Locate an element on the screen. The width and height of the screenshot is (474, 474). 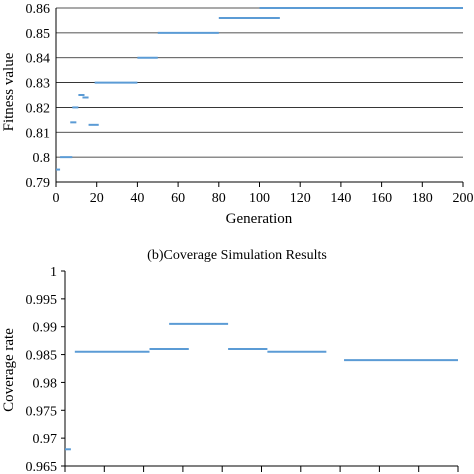
fitness-y-tick-label: 0.83 is located at coordinates (38, 84).